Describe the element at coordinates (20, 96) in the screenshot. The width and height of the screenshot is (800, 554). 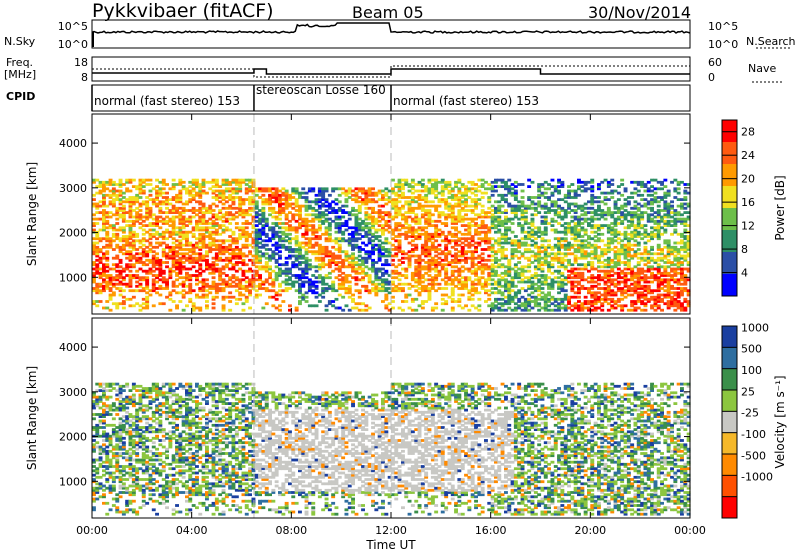
I see `cpid-label: CPID` at that location.